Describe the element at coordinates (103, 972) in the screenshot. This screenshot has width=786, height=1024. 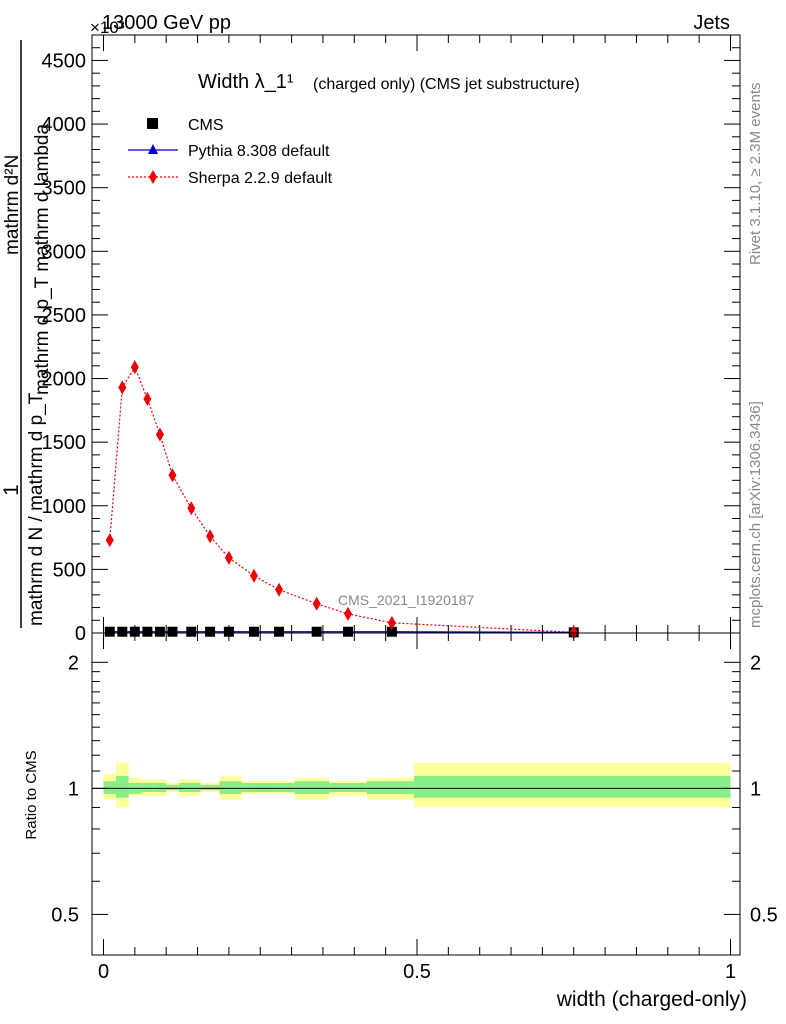
I see `ratio-xtick-label: 0` at that location.